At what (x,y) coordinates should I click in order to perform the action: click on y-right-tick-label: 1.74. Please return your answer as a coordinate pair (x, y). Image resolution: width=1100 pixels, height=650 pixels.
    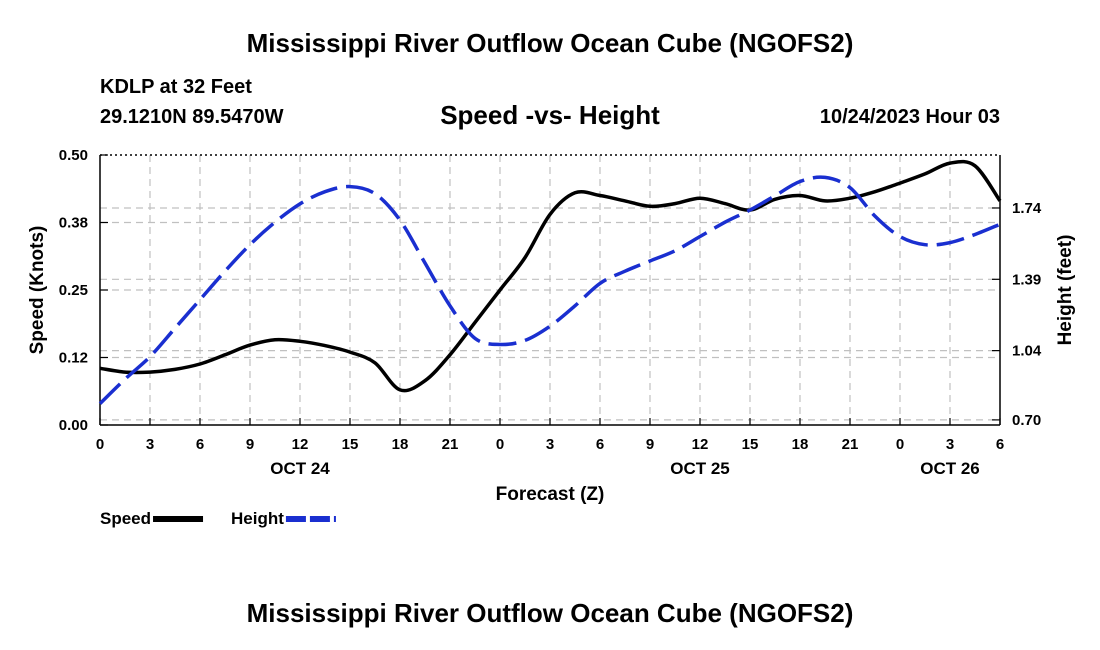
    Looking at the image, I should click on (1027, 208).